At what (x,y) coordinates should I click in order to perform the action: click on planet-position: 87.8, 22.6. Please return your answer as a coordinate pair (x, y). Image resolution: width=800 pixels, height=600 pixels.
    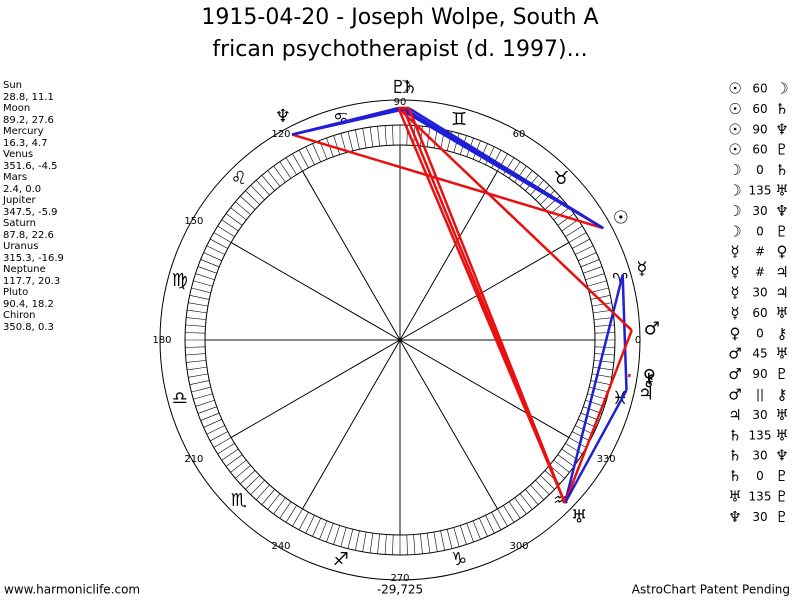
    Looking at the image, I should click on (28, 235).